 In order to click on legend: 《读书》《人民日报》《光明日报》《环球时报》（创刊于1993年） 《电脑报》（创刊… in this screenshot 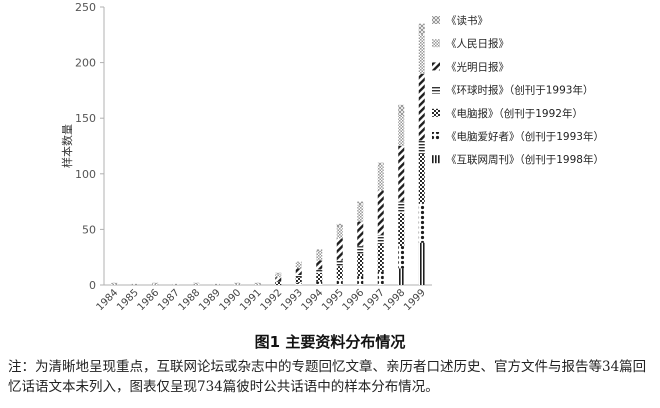, I will do `click(518, 90)`.